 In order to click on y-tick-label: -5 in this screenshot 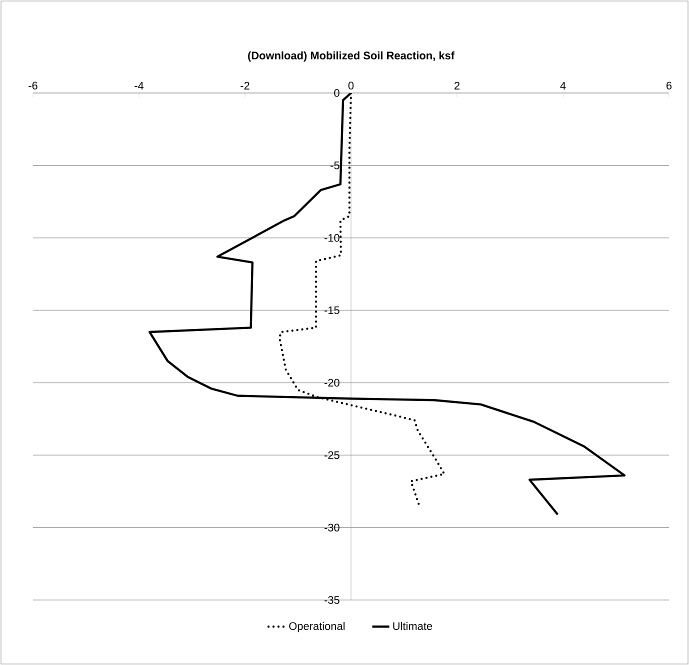, I will do `click(335, 166)`.